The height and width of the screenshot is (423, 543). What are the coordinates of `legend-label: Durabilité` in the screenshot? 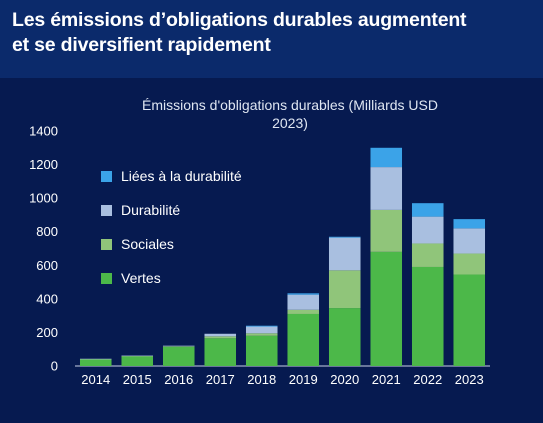 It's located at (150, 210).